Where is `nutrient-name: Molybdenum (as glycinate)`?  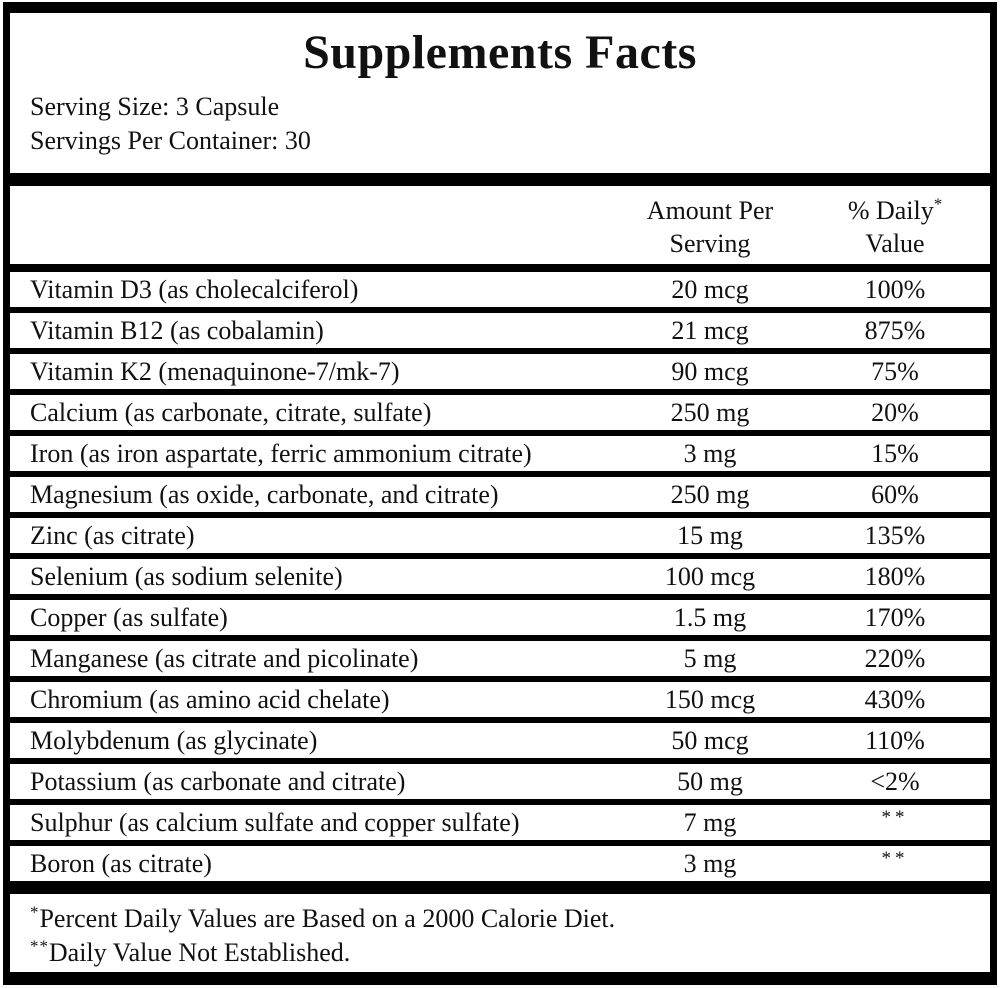
nutrient-name: Molybdenum (as glycinate) is located at coordinates (174, 740).